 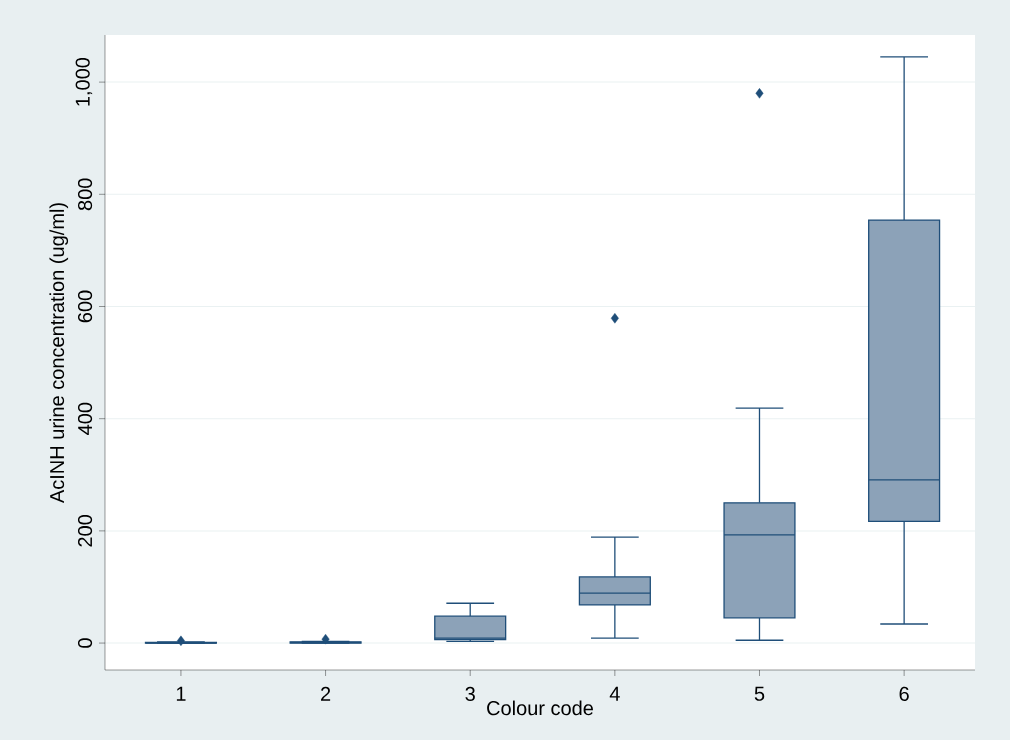 I want to click on x-tick-label: 2, so click(x=326, y=693).